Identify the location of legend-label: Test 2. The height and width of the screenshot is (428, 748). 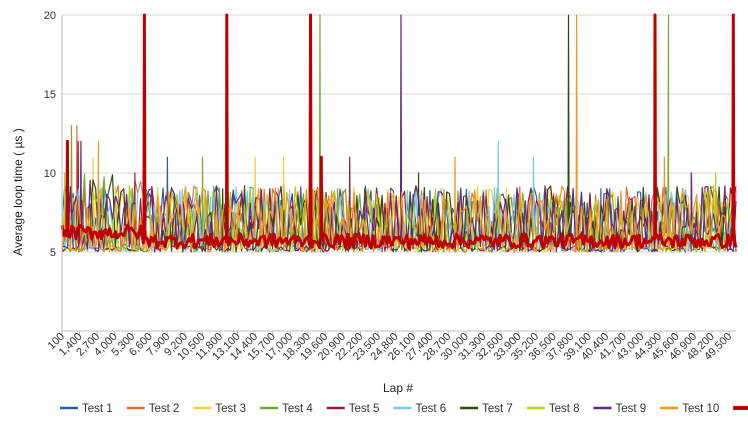
(164, 409).